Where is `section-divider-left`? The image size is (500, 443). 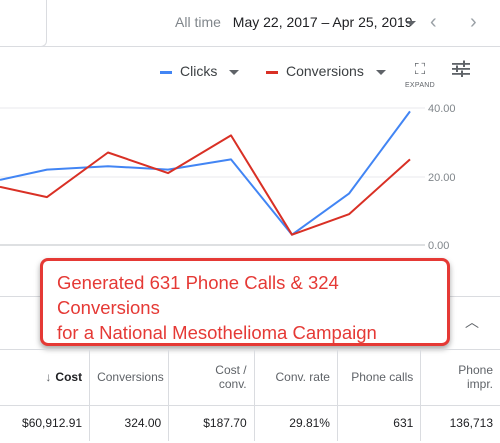 section-divider-left is located at coordinates (20, 296).